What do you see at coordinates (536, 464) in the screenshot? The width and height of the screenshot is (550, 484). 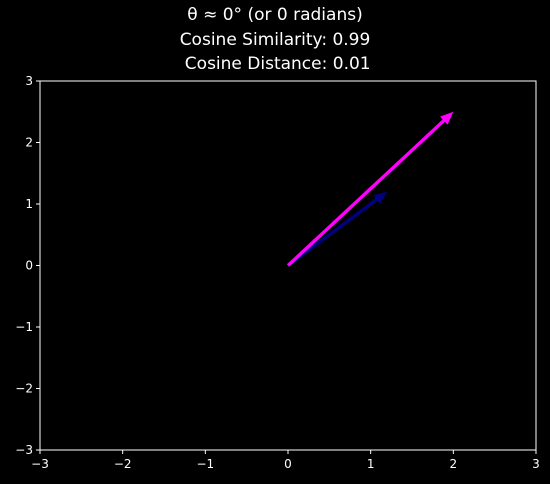 I see `x-tick-label: 3` at bounding box center [536, 464].